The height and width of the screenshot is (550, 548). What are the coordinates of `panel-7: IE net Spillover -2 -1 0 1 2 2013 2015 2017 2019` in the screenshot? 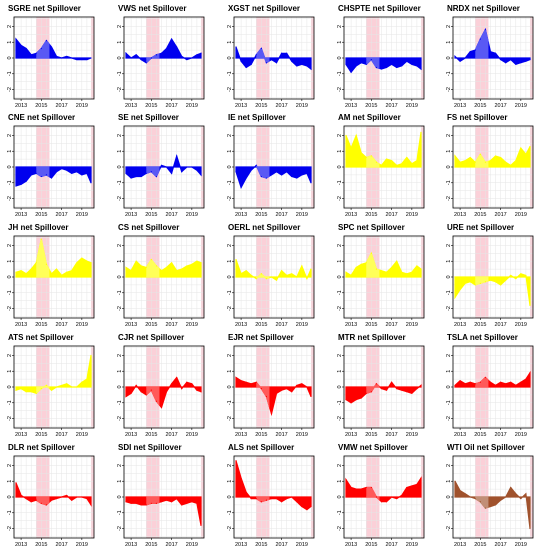 It's located at (271, 165).